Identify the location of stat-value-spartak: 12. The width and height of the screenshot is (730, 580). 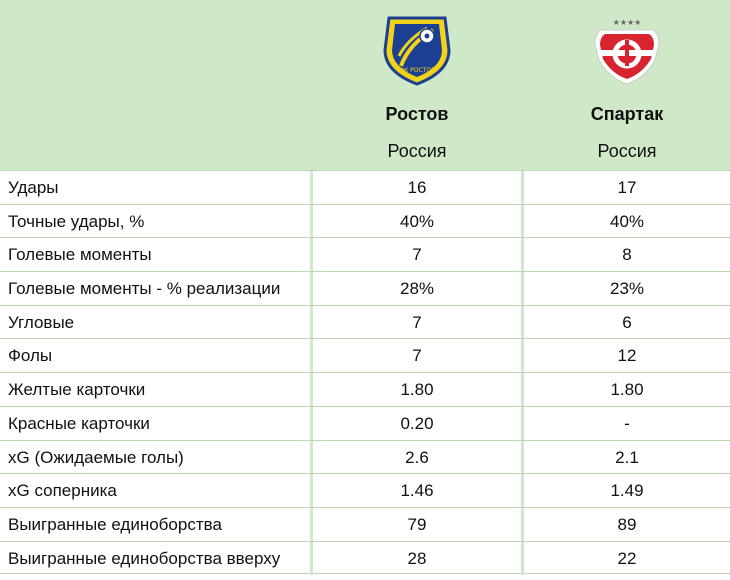
(627, 356).